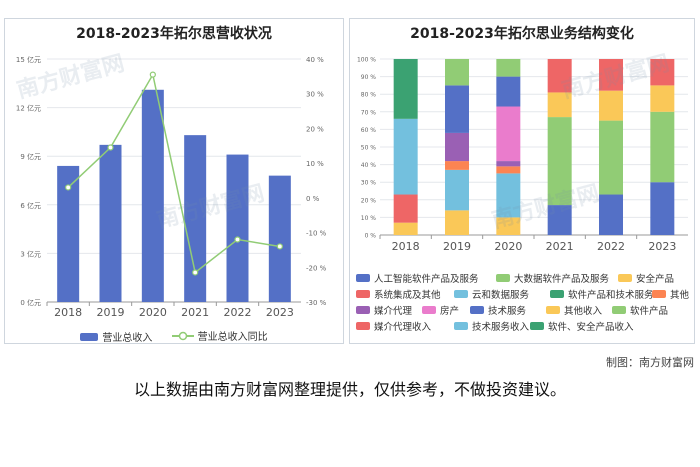  I want to click on legend-item: 媒介代理收入, so click(393, 326).